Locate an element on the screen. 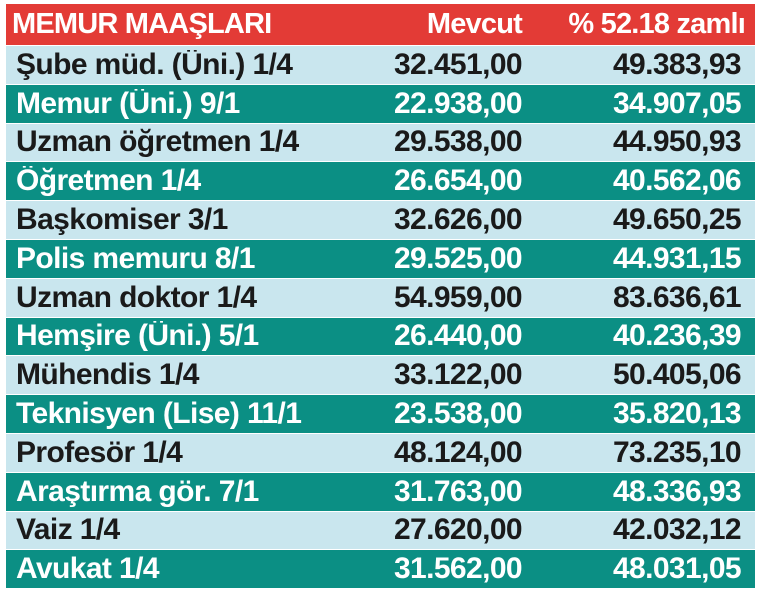  row-title: Memur (Üni.) 9/1 is located at coordinates (128, 103).